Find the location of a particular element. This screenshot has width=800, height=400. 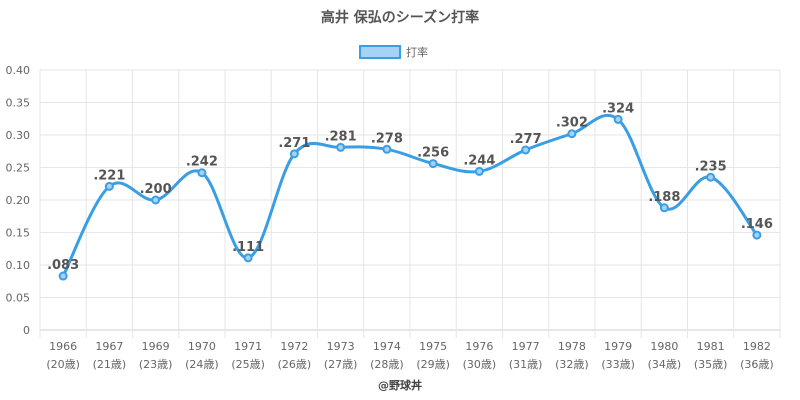

y-tick-label: 0.35 is located at coordinates (18, 103).